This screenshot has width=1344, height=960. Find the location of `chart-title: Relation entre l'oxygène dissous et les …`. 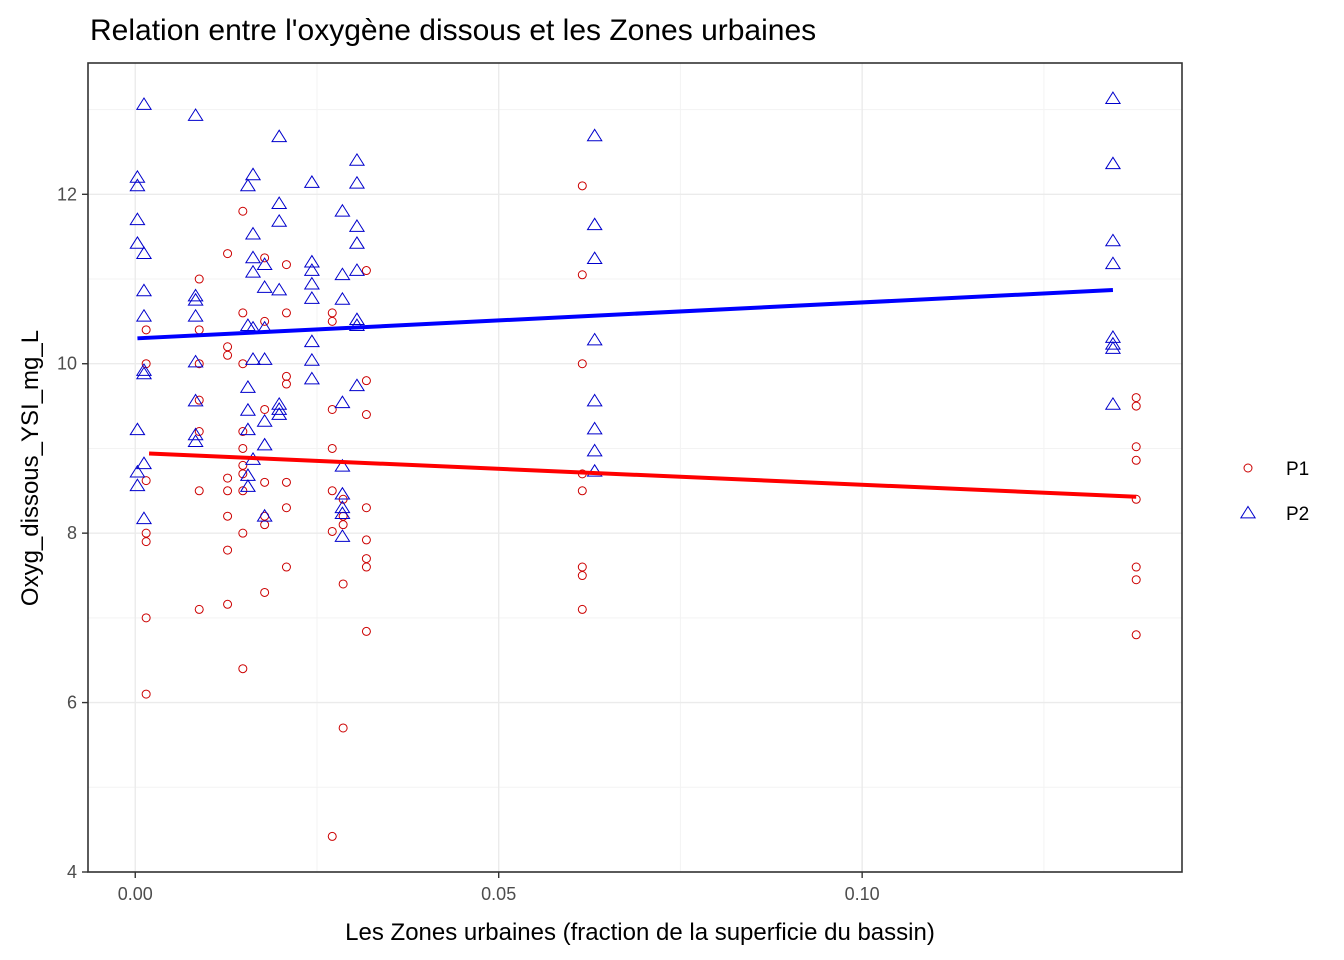

chart-title: Relation entre l'oxygène dissous et les … is located at coordinates (453, 30).